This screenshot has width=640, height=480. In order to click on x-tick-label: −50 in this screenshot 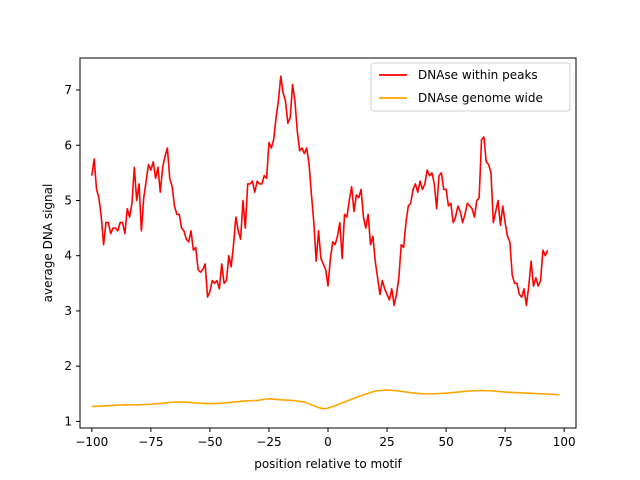, I will do `click(209, 442)`.